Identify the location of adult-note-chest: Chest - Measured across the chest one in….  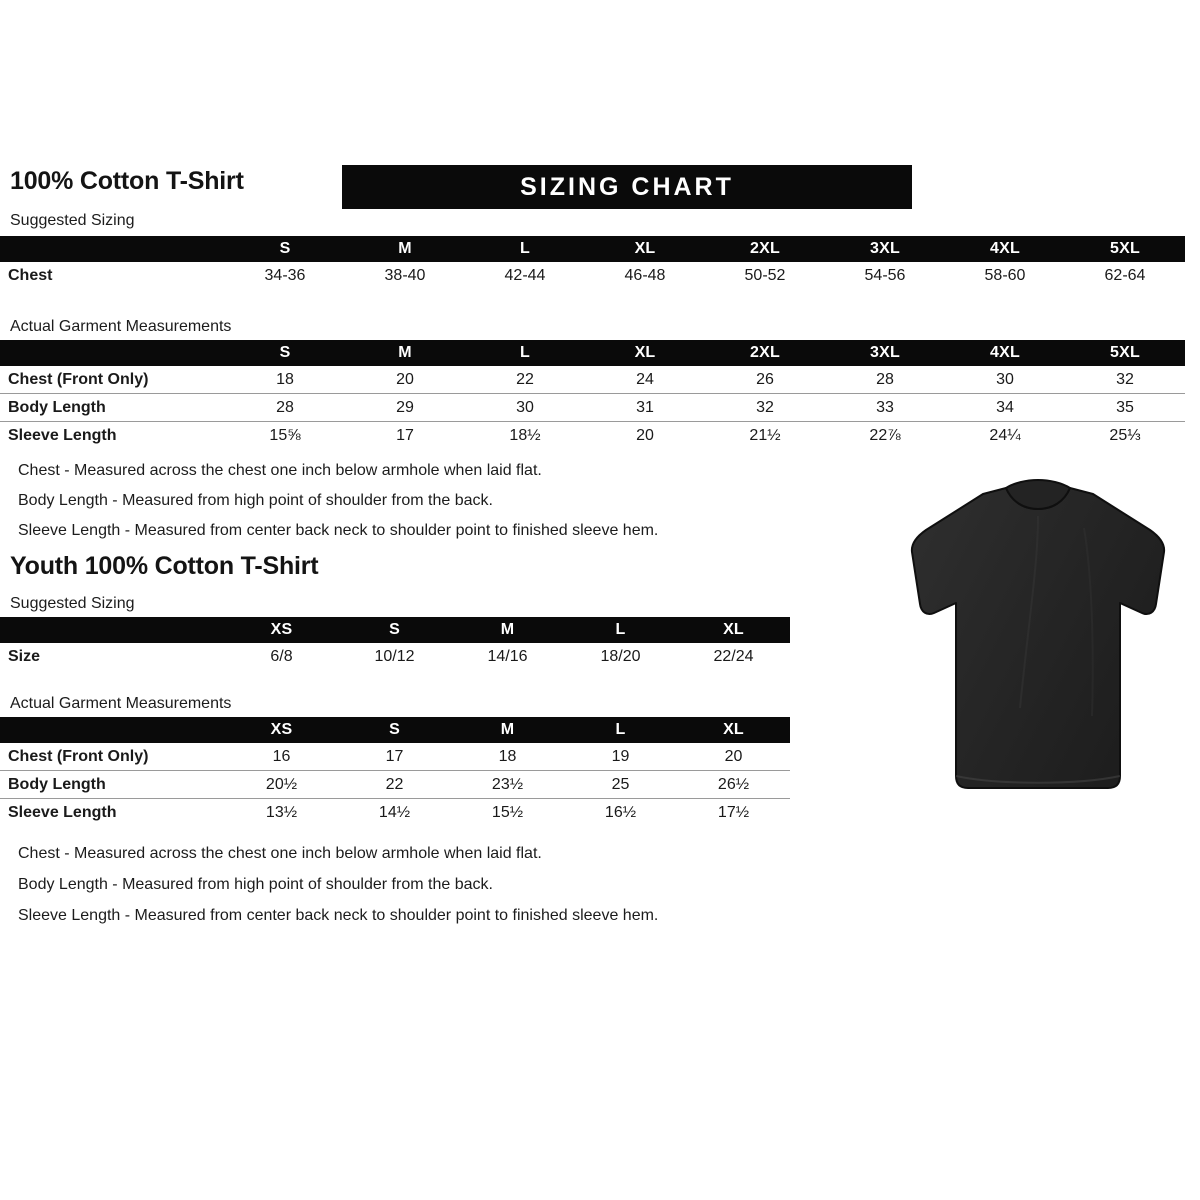
(280, 470).